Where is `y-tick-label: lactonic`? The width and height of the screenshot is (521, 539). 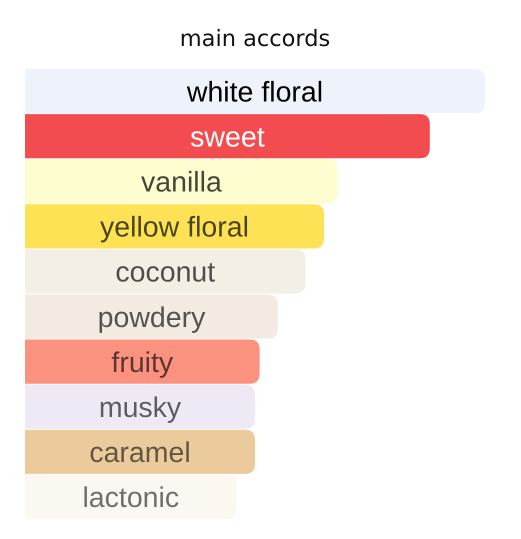
y-tick-label: lactonic is located at coordinates (131, 498).